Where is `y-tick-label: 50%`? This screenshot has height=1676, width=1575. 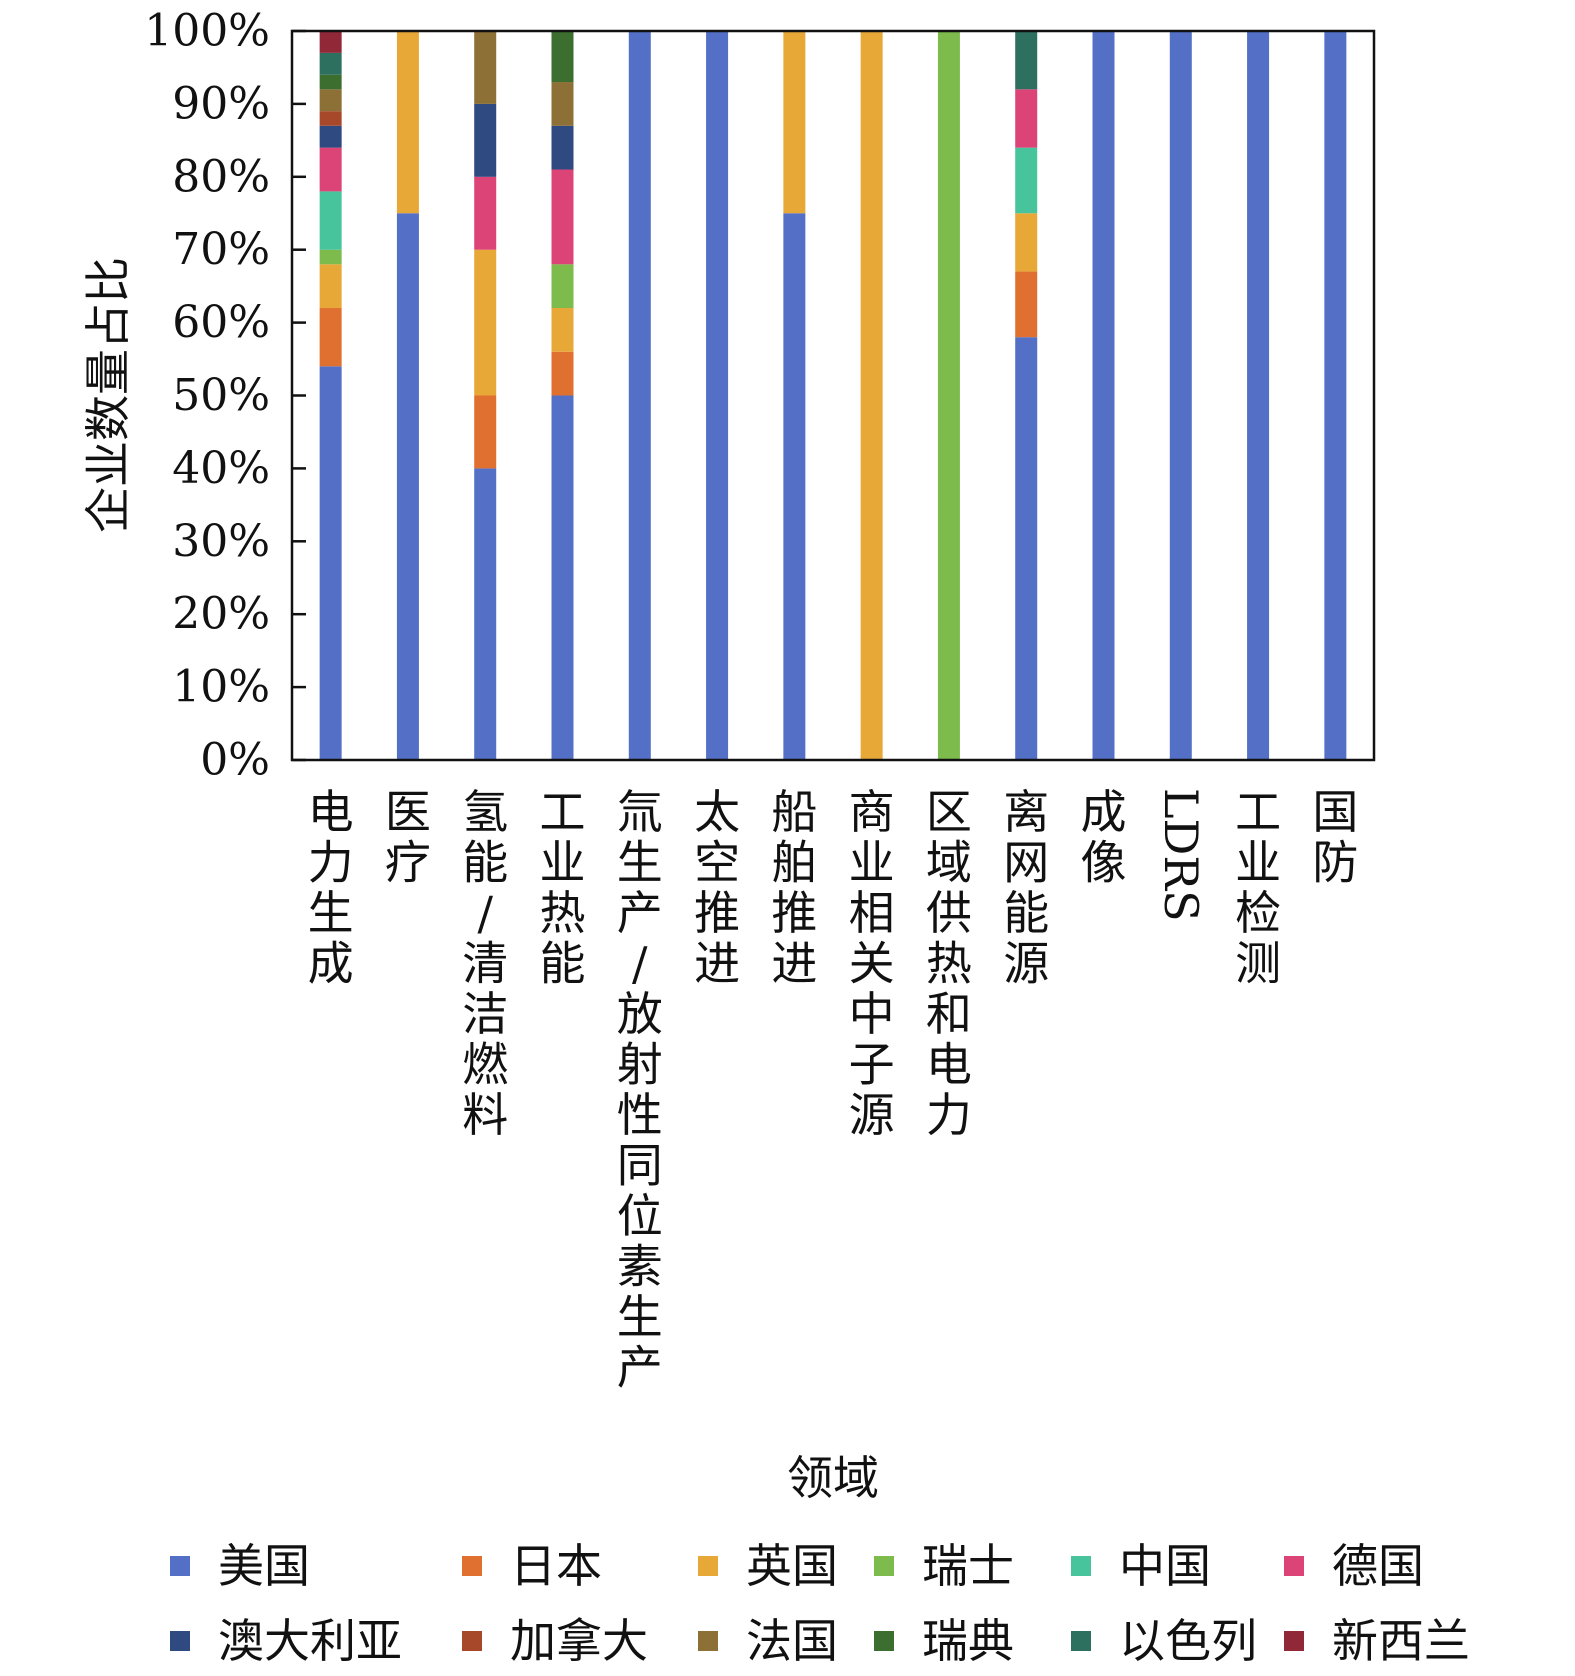
y-tick-label: 50% is located at coordinates (221, 395).